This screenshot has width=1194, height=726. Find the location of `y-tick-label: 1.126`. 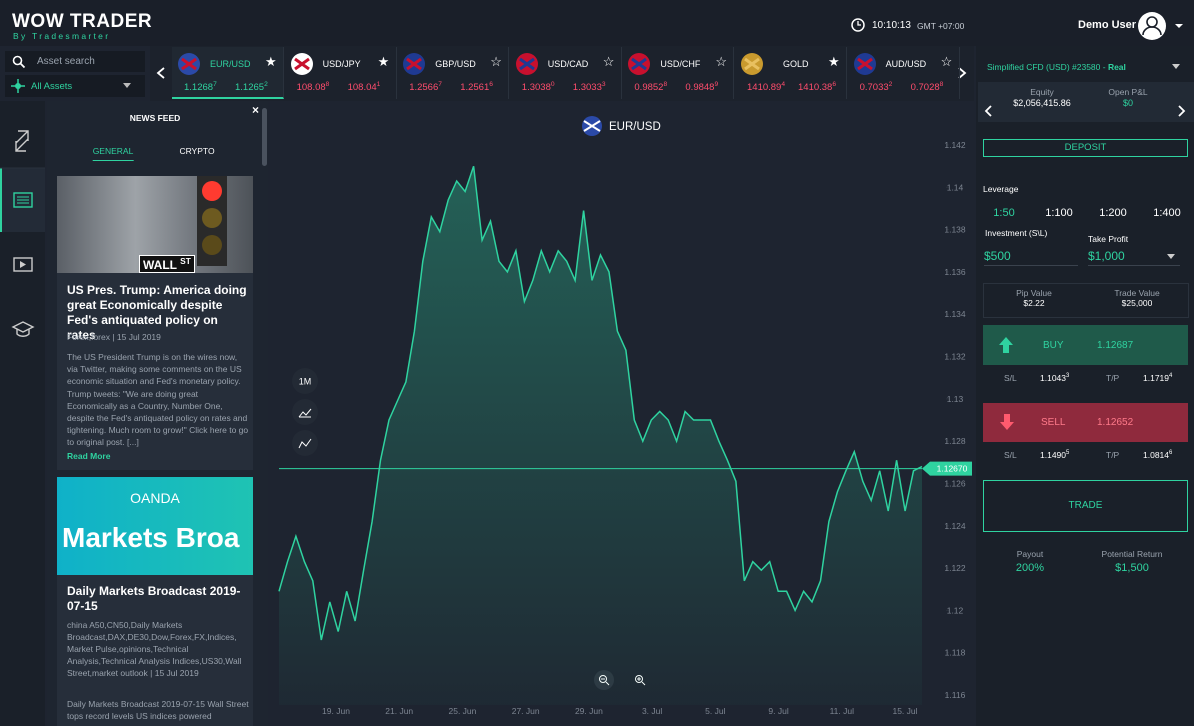

y-tick-label: 1.126 is located at coordinates (955, 483).